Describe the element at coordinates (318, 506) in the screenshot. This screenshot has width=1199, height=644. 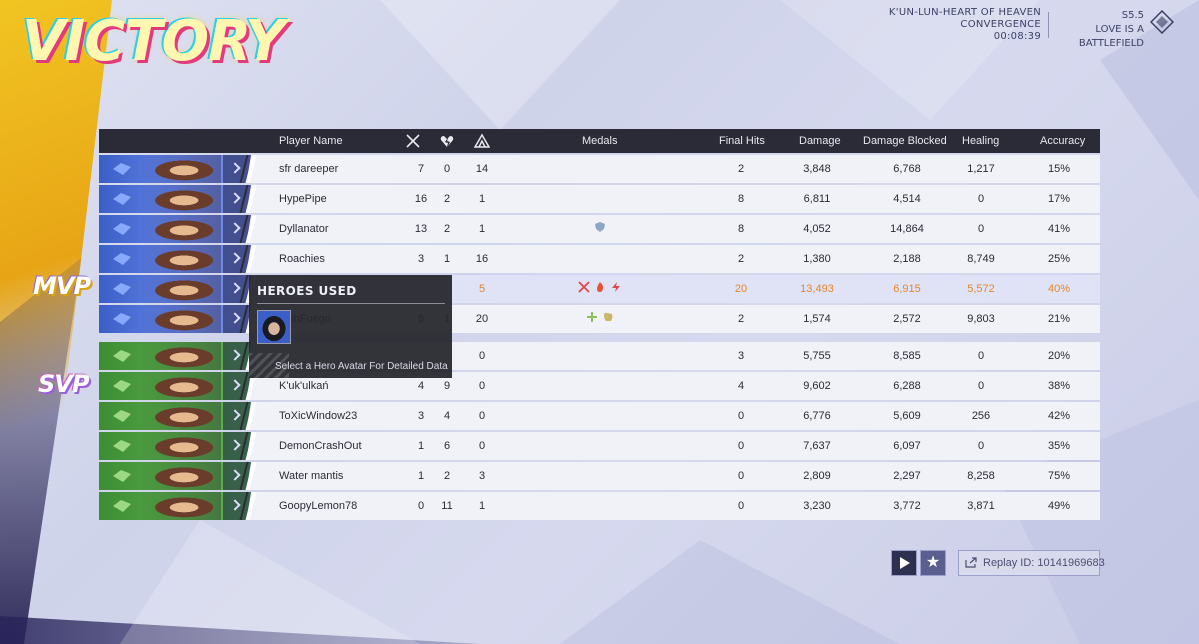
I see `player-name: GoopyLemon78` at that location.